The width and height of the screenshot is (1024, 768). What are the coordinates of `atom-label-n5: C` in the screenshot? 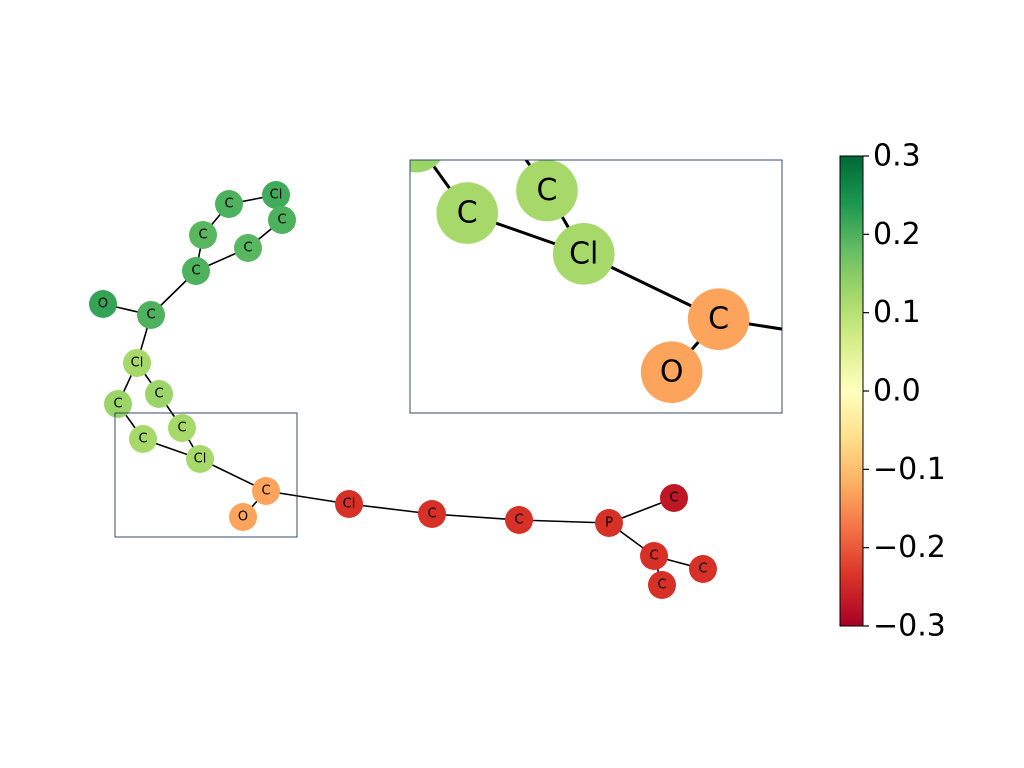 It's located at (228, 204).